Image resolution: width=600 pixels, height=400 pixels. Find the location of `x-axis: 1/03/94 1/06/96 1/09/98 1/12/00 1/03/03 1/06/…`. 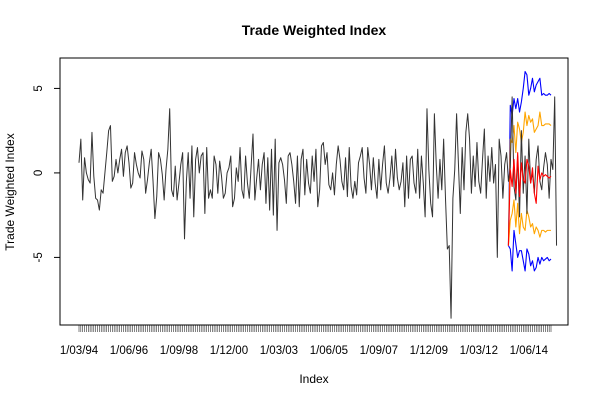

x-axis: 1/03/94 1/06/96 1/09/98 1/12/00 1/03/03 1/06/… is located at coordinates (304, 351).